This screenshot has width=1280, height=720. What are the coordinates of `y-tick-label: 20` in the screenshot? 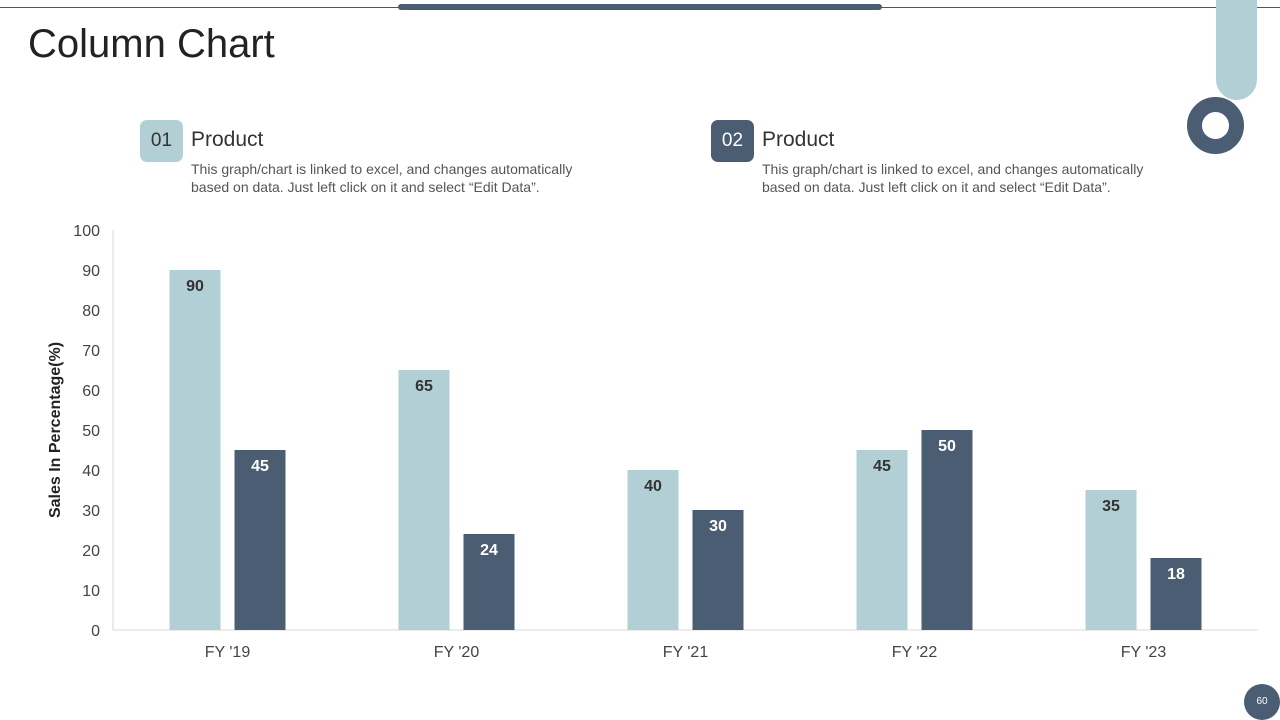 It's located at (91, 551).